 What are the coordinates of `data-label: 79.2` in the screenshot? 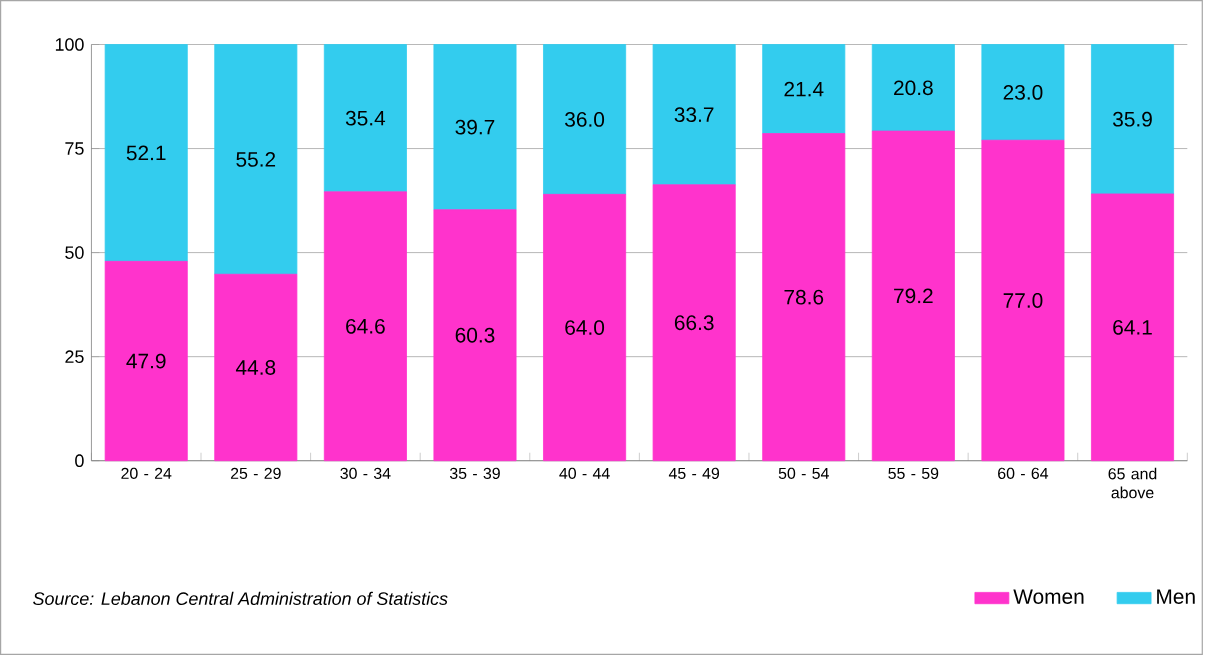 It's located at (913, 296).